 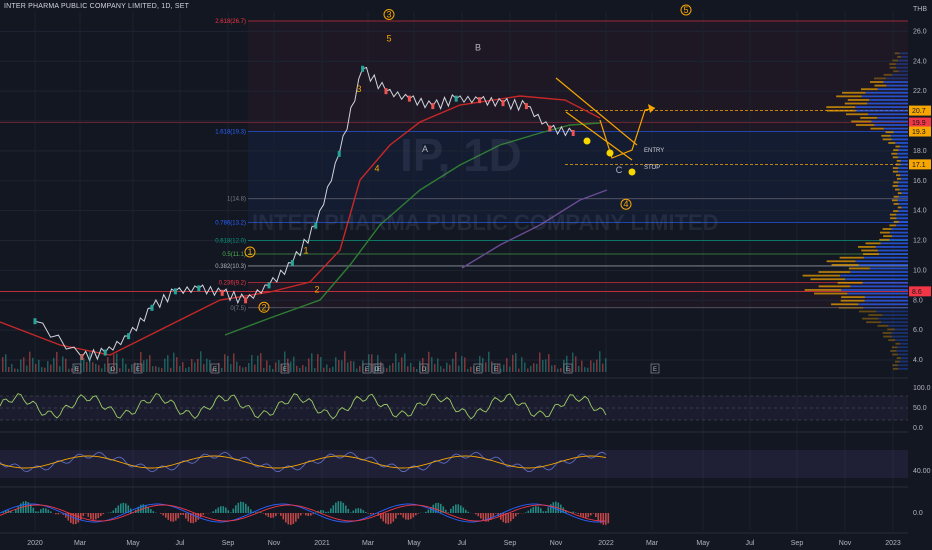 I want to click on time-axis-label: Mar, so click(x=368, y=543).